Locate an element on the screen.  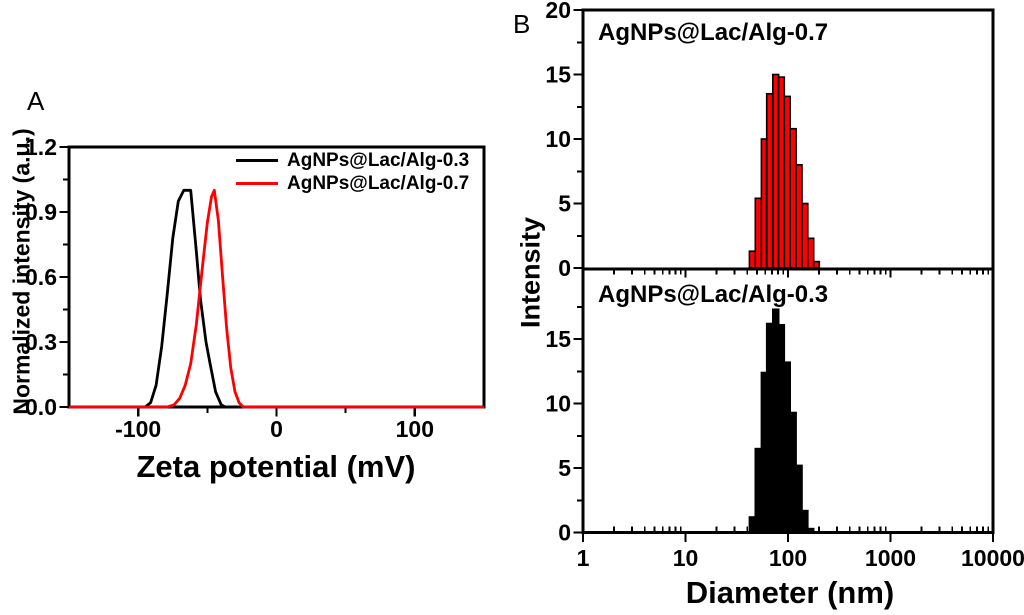
svg-text: -100 is located at coordinates (138, 429).